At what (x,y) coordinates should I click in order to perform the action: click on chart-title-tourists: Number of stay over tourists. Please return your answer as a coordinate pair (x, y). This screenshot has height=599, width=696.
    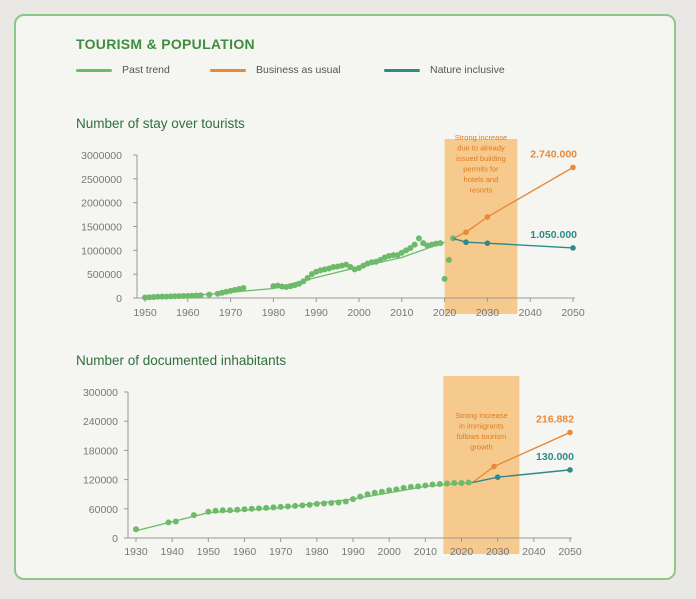
    Looking at the image, I should click on (160, 123).